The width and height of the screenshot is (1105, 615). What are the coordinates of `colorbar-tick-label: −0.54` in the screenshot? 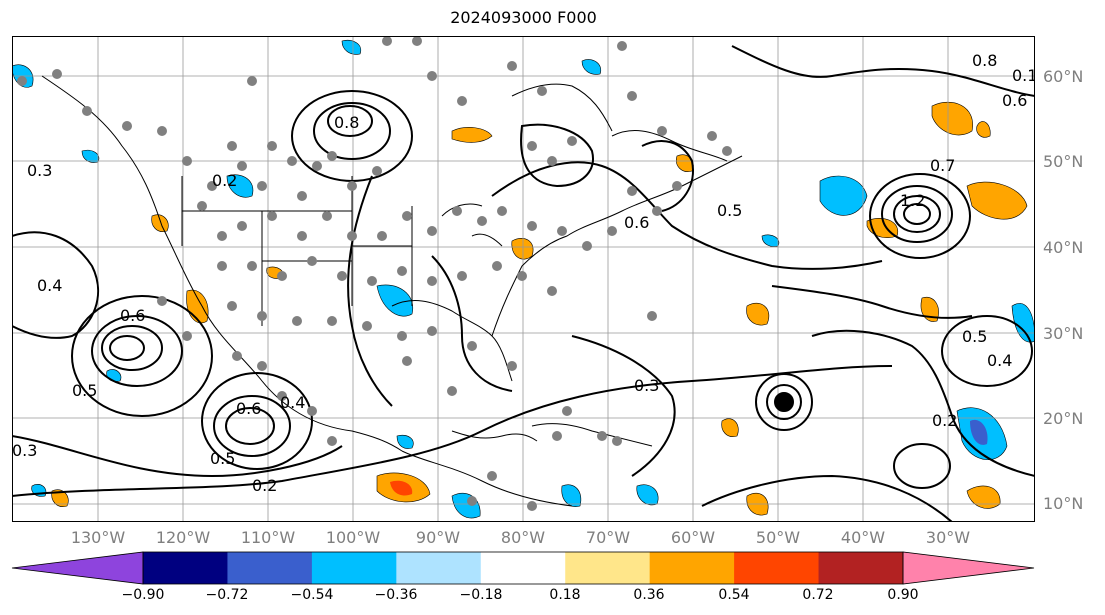 It's located at (312, 595).